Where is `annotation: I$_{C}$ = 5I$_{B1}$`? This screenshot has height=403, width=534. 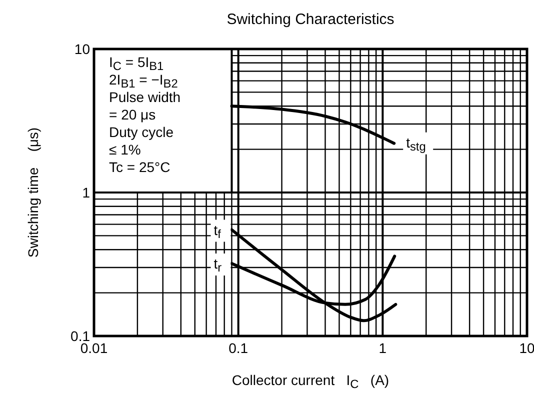 annotation: I$_{C}$ = 5I$_{B1}$ is located at coordinates (136, 63).